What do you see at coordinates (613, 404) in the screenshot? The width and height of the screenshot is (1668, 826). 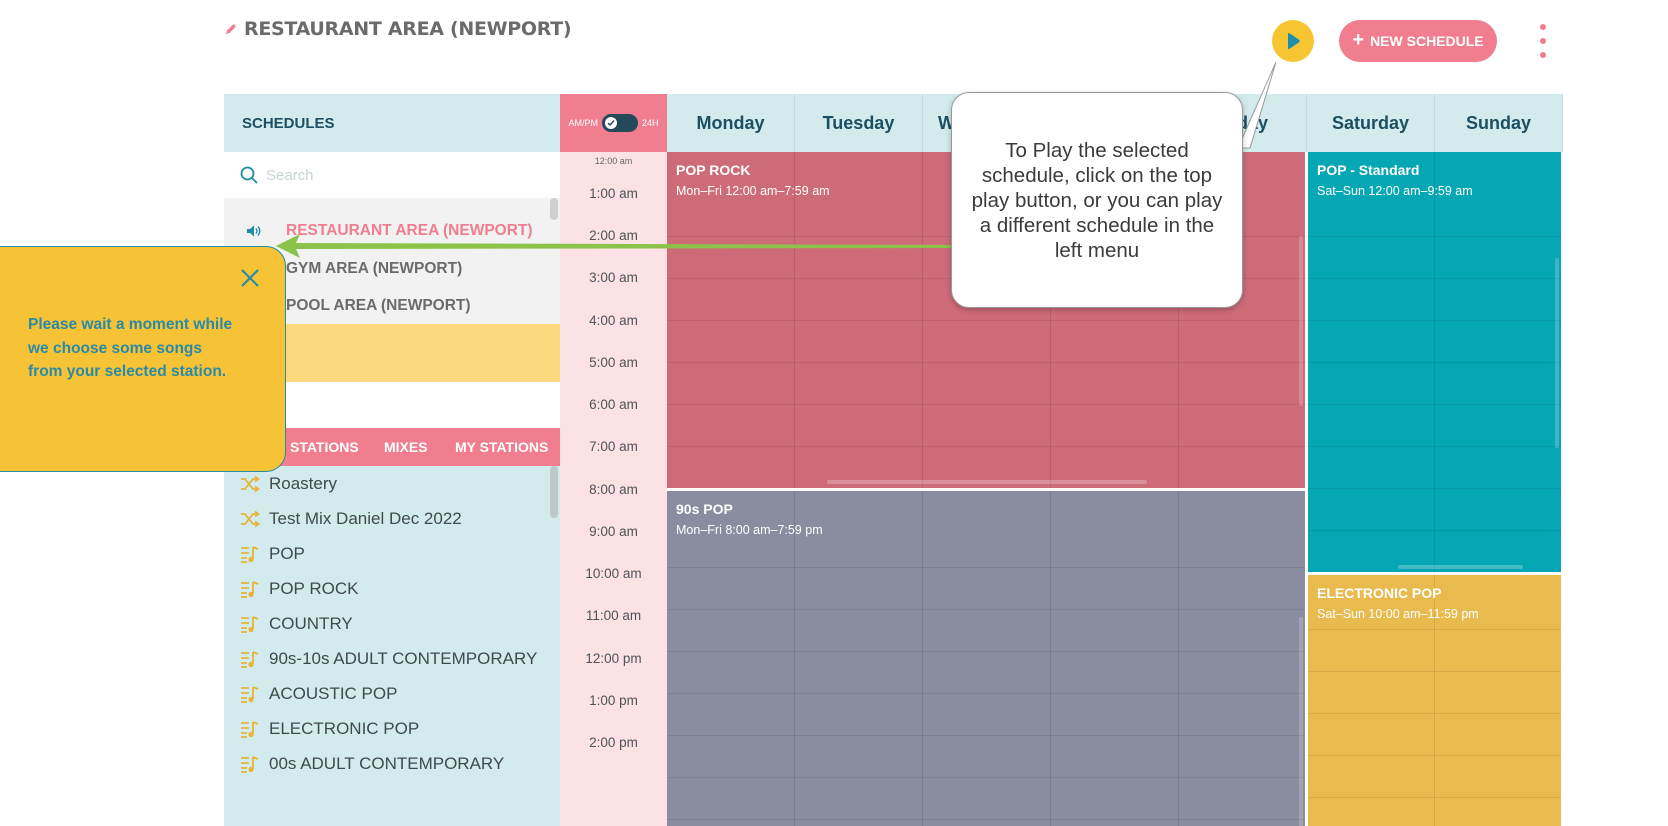 I see `time-label: 6:00 am` at bounding box center [613, 404].